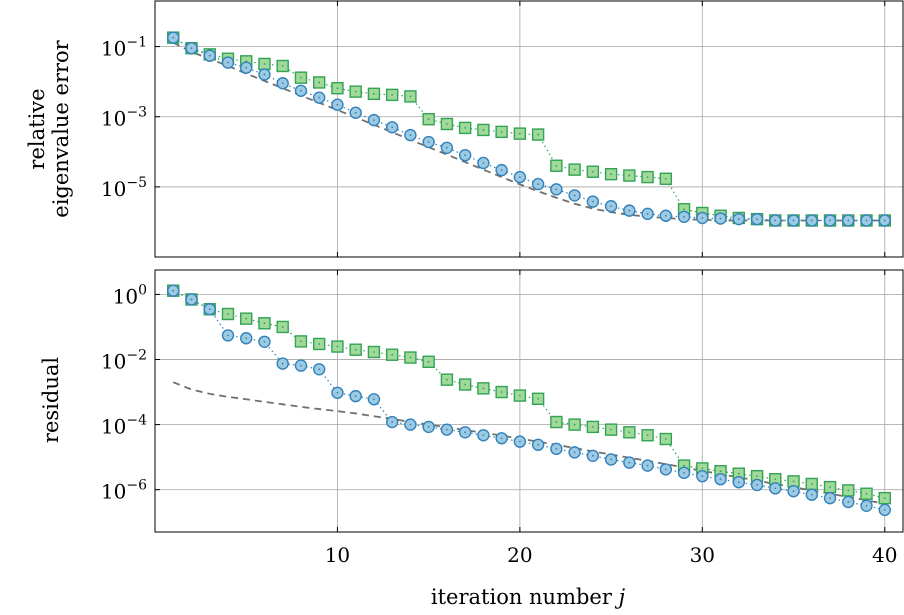 This screenshot has height=615, width=904. What do you see at coordinates (620, 597) in the screenshot?
I see `x-axis-label-variable: j` at bounding box center [620, 597].